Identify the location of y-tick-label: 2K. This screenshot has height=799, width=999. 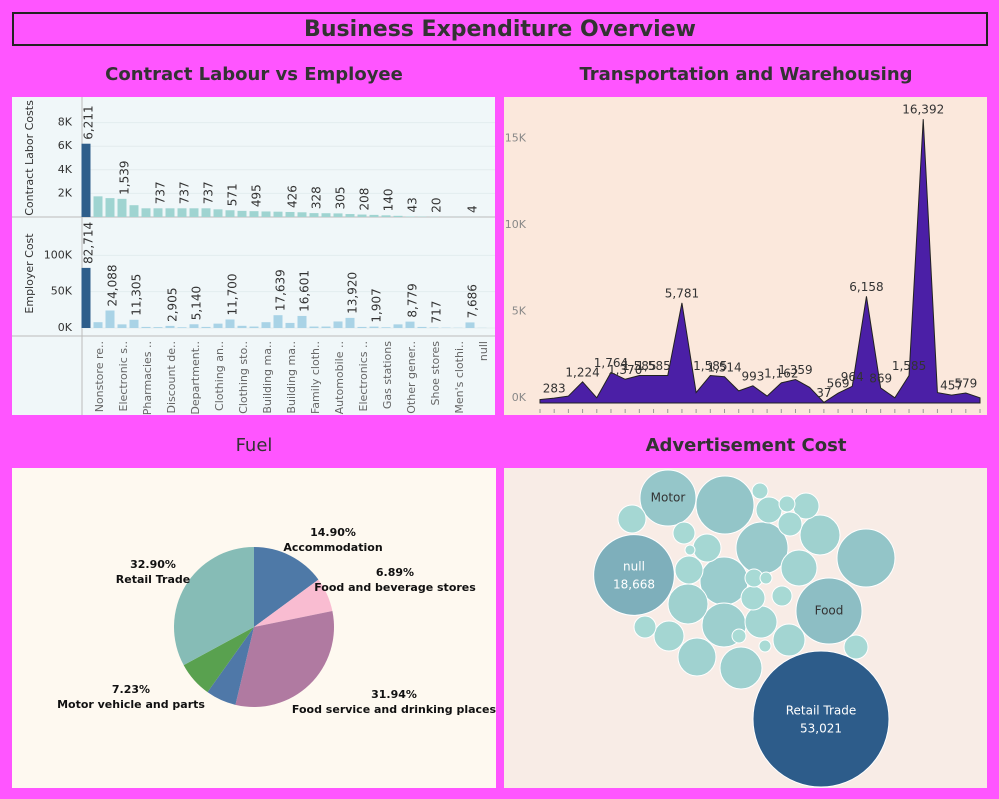
(65, 192).